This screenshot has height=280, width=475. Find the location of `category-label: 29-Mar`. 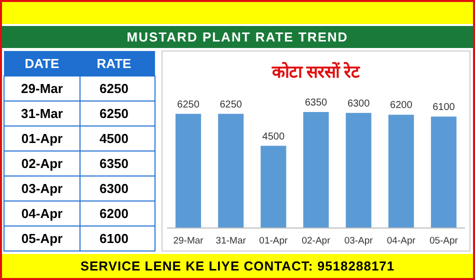

category-label: 29-Mar is located at coordinates (42, 88).